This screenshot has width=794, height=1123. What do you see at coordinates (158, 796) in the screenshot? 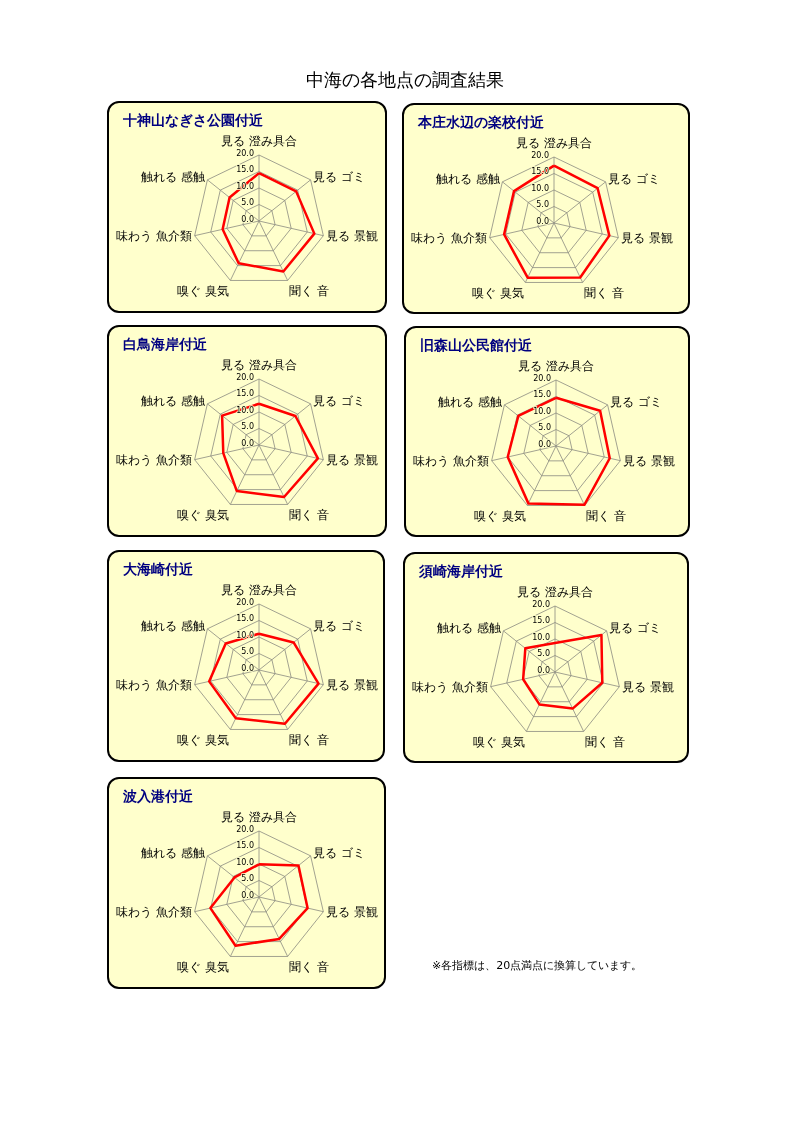
I see `chart-title: 波入港付近` at bounding box center [158, 796].